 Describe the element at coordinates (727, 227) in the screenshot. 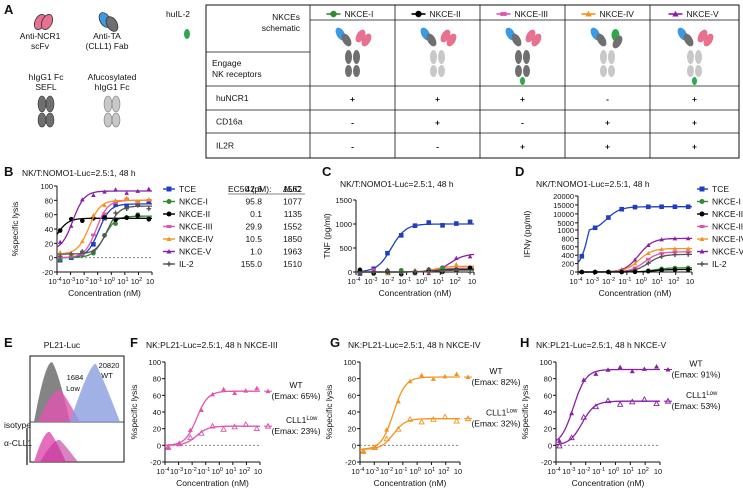

I see `legend-d-NKCE-III: NKCE-III` at that location.